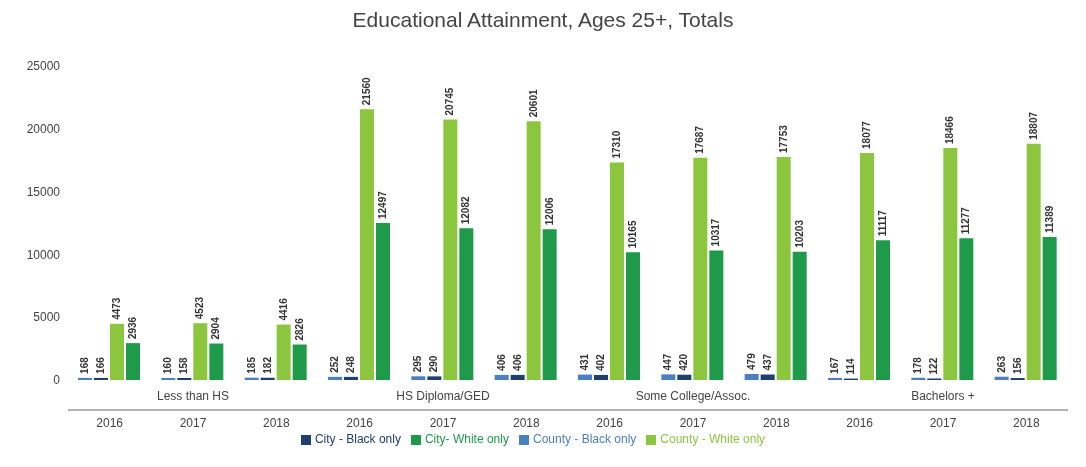  What do you see at coordinates (834, 365) in the screenshot?
I see `data-label: 167` at bounding box center [834, 365].